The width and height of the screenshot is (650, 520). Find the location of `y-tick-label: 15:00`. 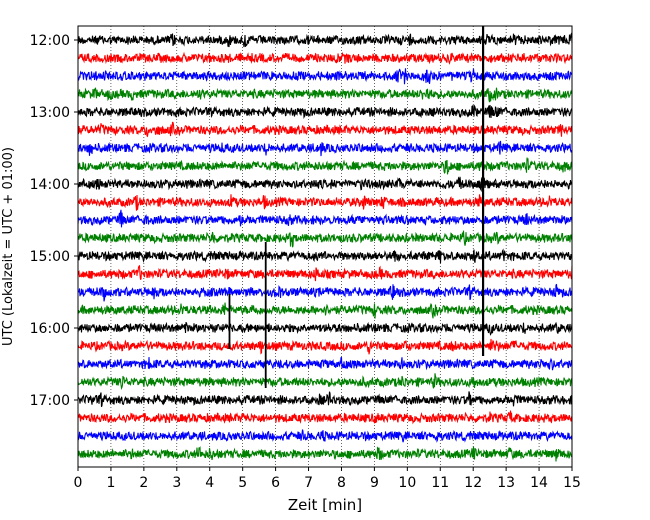

y-tick-label: 15:00 is located at coordinates (50, 257).